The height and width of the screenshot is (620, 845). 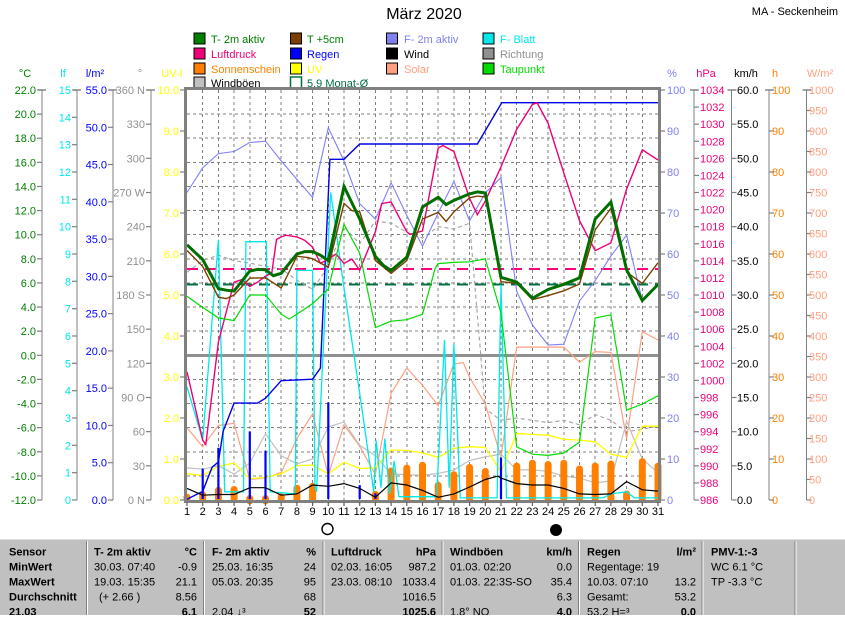 I want to click on svg-text: 988, so click(x=709, y=484).